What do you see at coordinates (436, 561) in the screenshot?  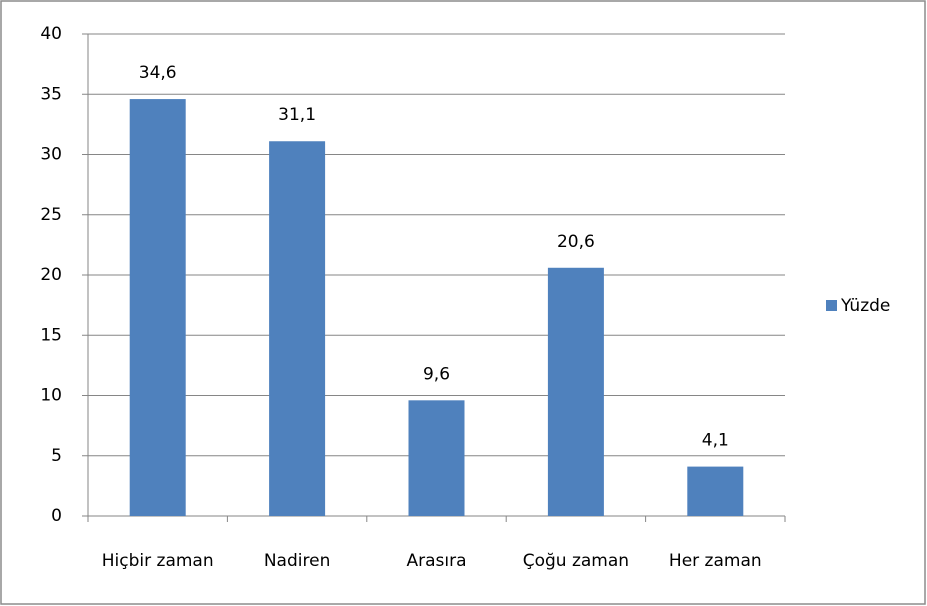 I see `x-tick-label: Arasıra` at bounding box center [436, 561].